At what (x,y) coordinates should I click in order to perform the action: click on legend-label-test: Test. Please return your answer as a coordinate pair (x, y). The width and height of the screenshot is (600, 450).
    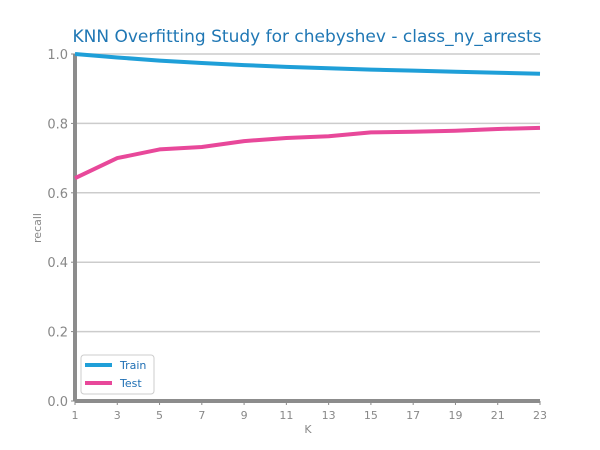
    Looking at the image, I should click on (130, 383).